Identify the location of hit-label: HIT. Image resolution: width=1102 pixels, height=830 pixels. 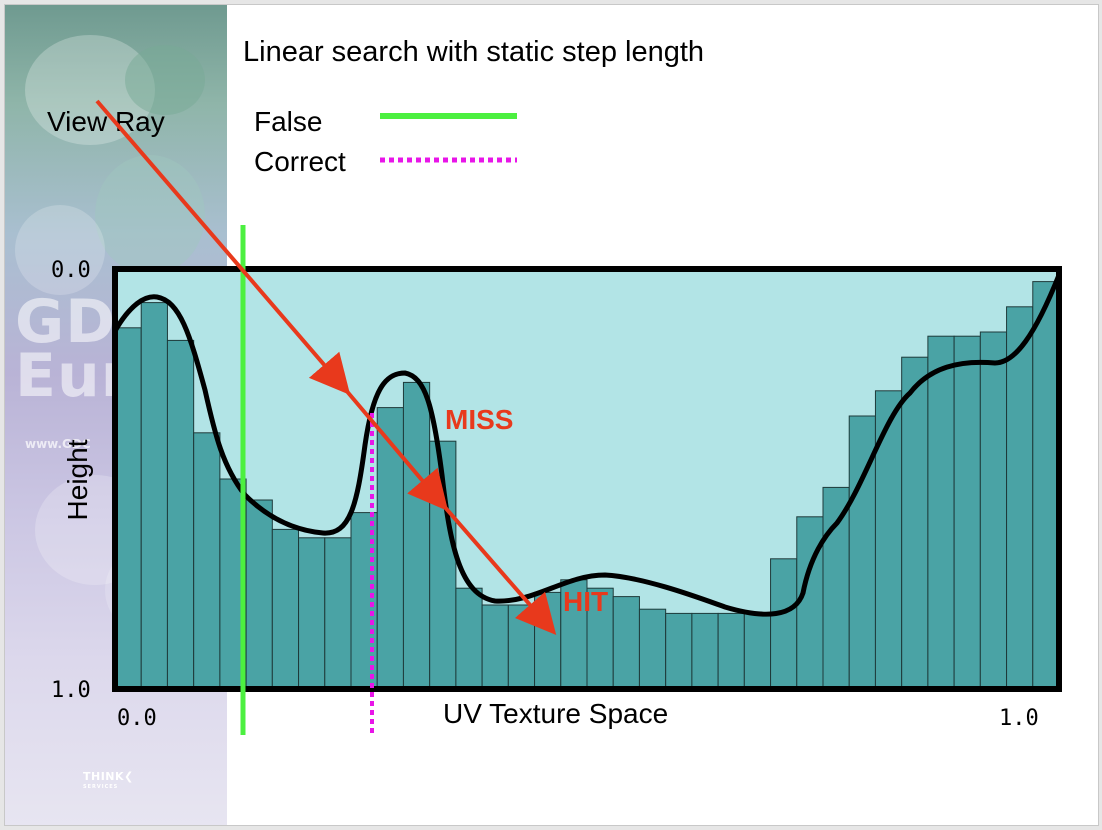
(585, 601).